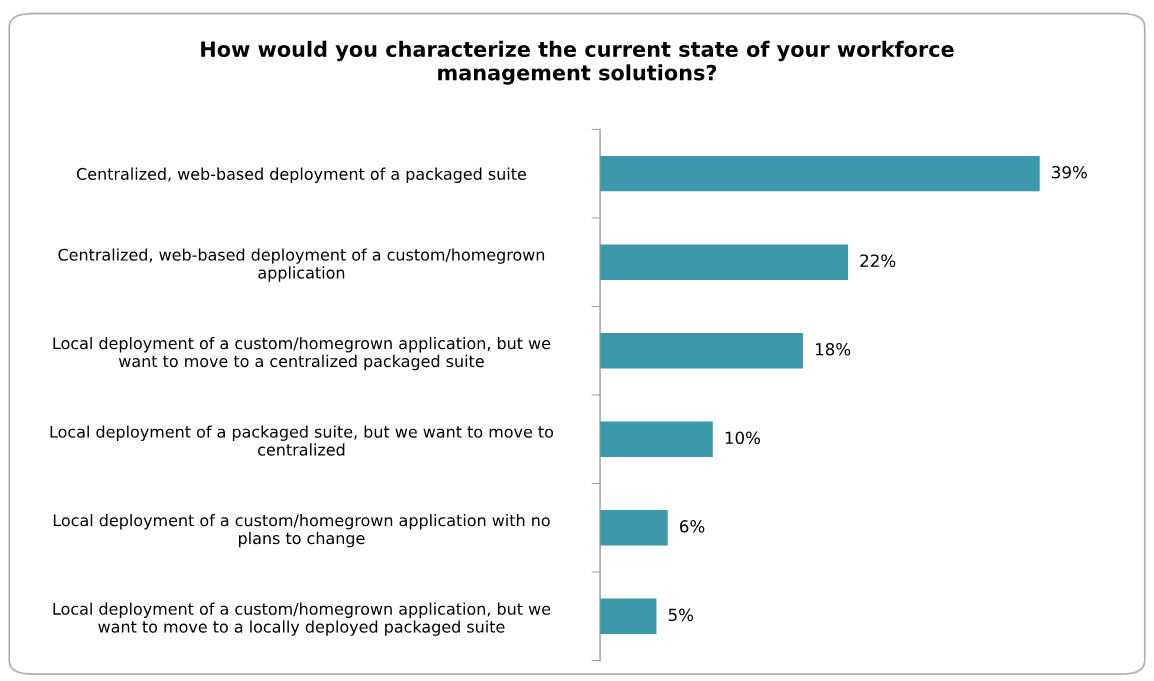 The height and width of the screenshot is (681, 1154). Describe the element at coordinates (301, 175) in the screenshot. I see `y-tick-label: Centralized, web-based deployment of a packaged suite` at that location.